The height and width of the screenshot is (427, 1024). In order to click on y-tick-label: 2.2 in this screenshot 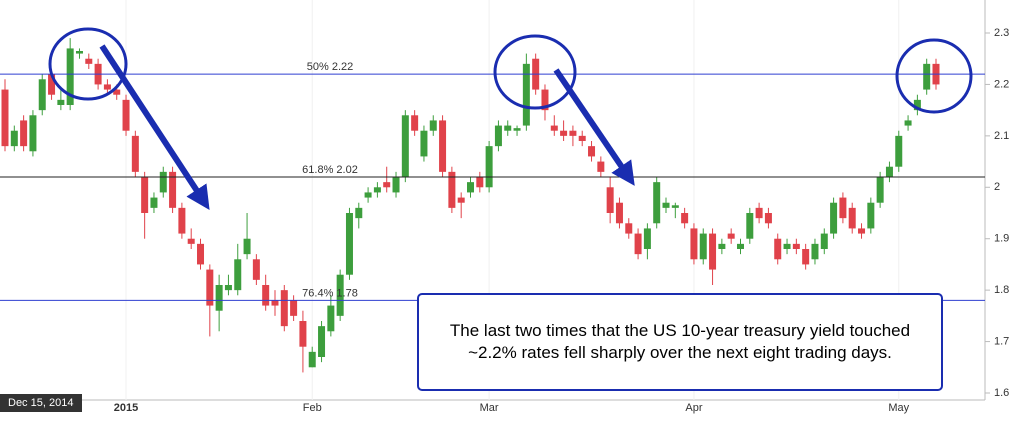, I will do `click(1001, 84)`.